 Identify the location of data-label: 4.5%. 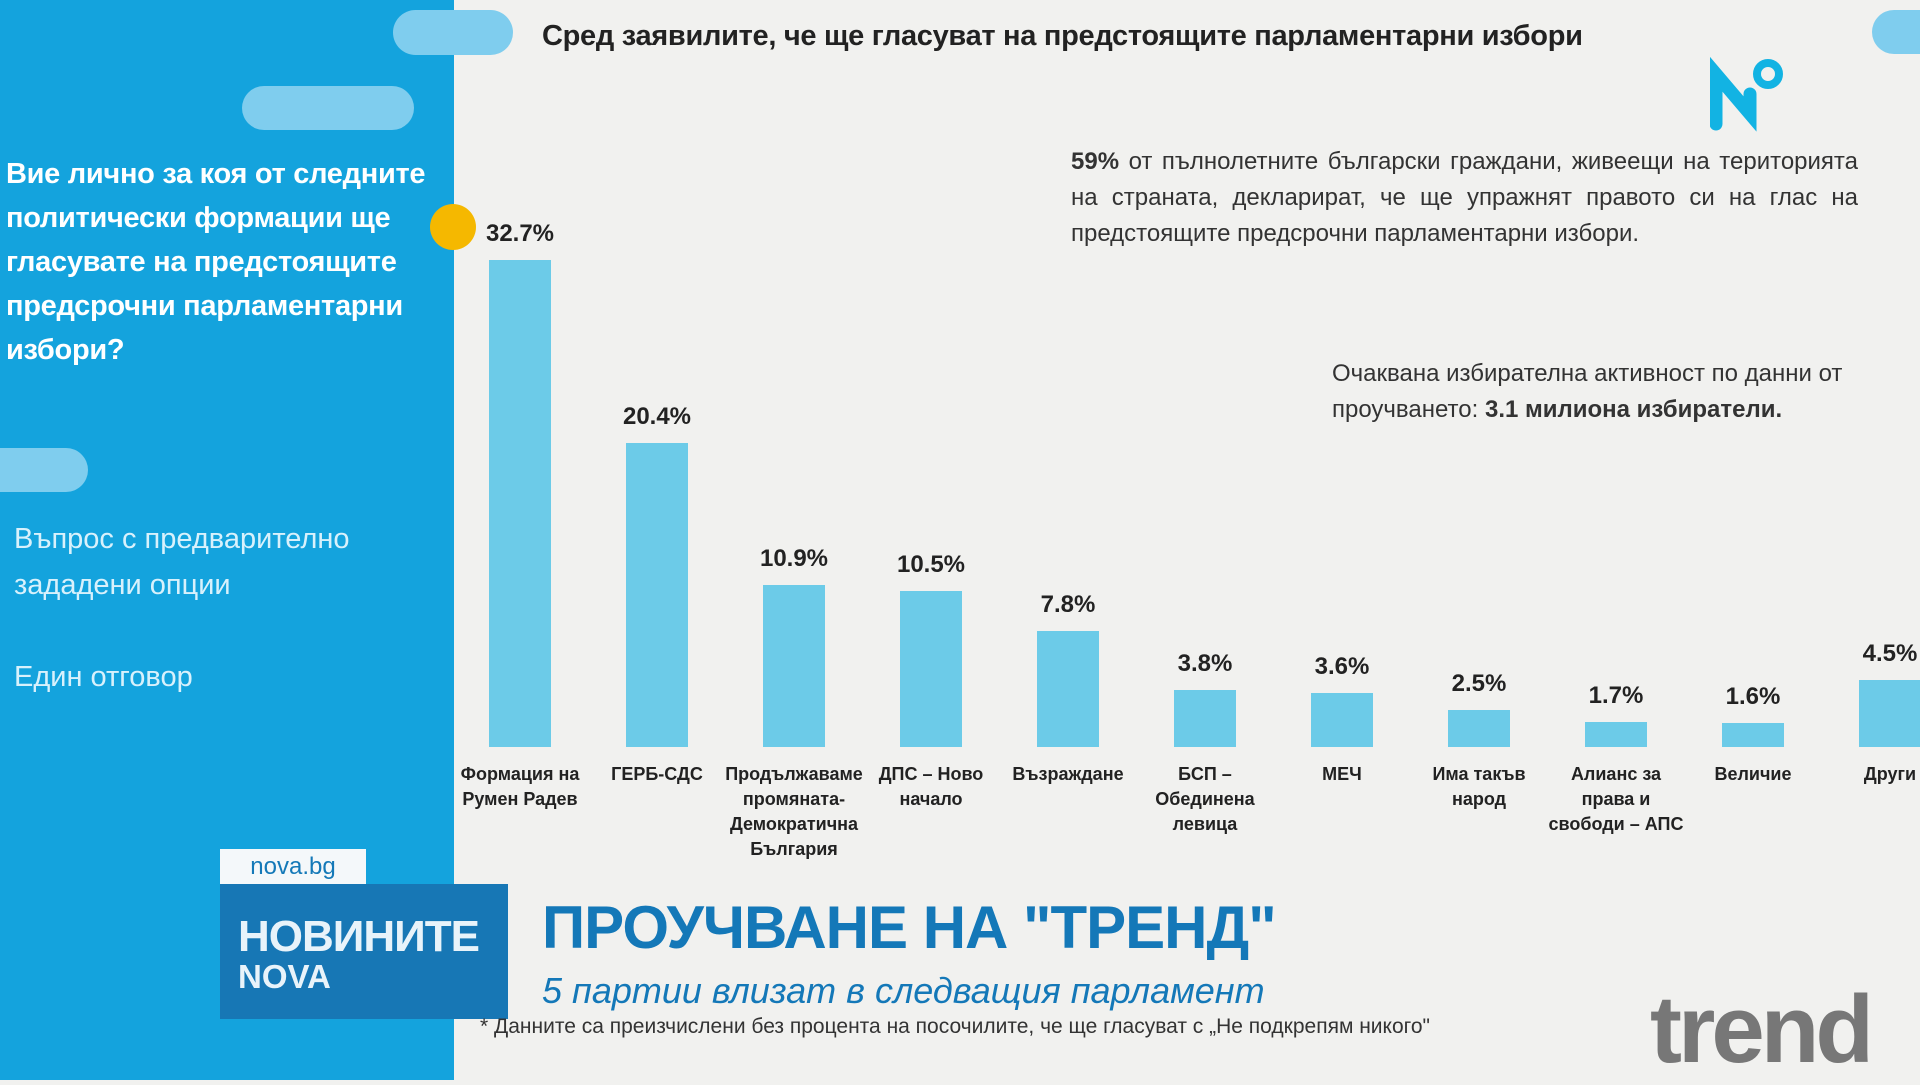
(1890, 653).